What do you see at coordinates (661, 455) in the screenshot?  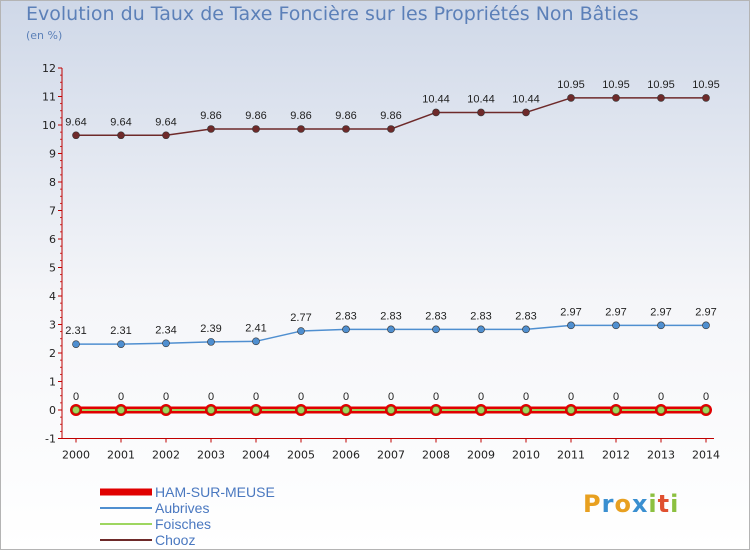 I see `x-tick-label: 2013` at bounding box center [661, 455].